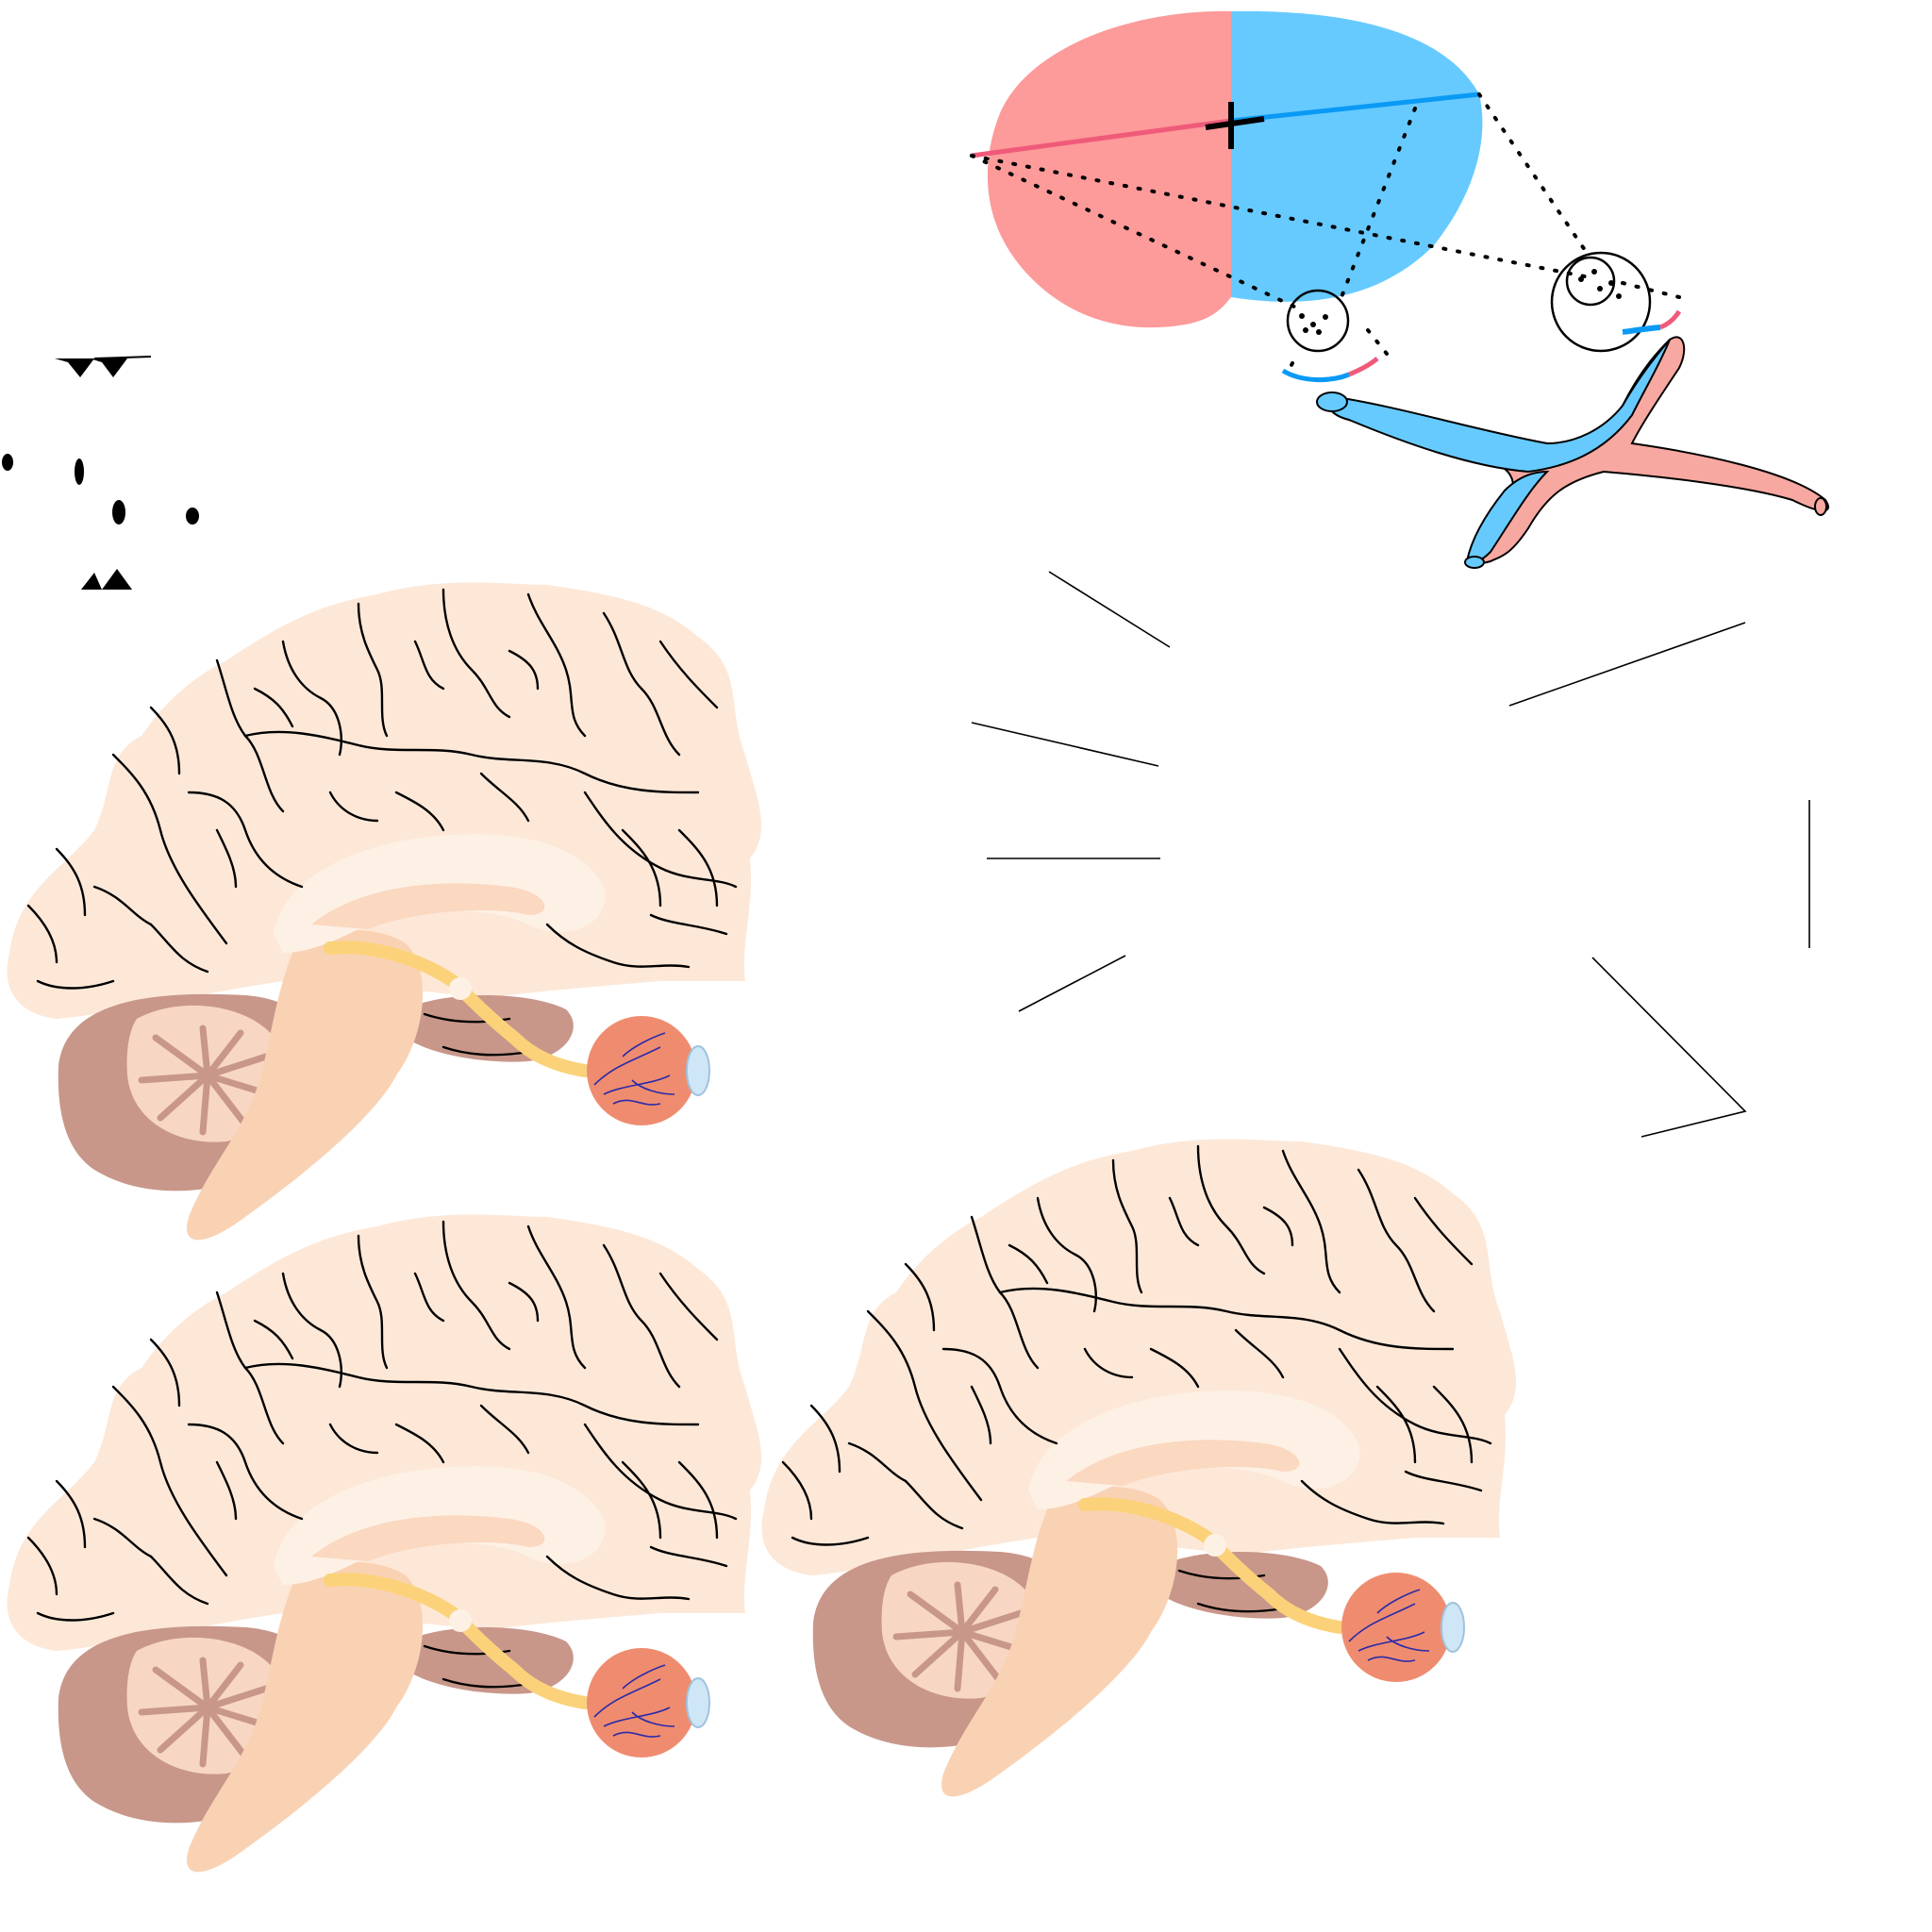 The width and height of the screenshot is (1932, 1932). I want to click on horizontal-meridian-right, so click(1355, 108).